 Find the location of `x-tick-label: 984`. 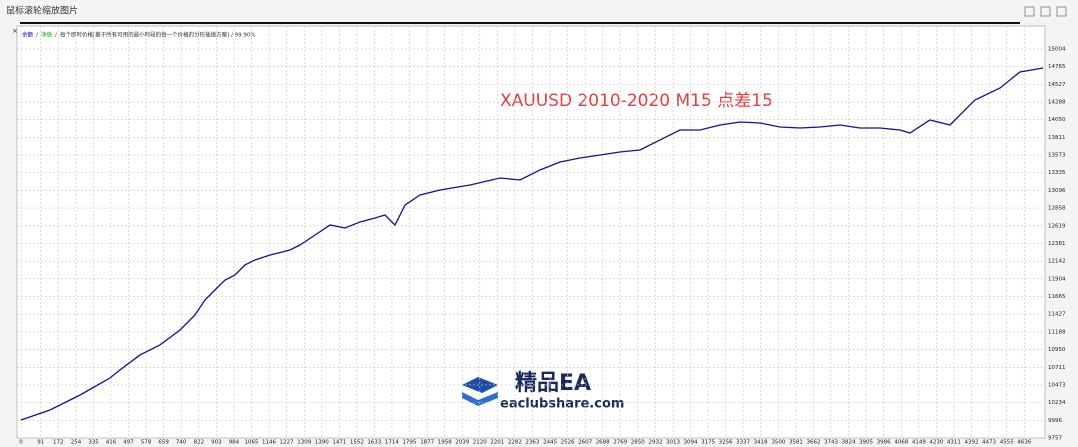

x-tick-label: 984 is located at coordinates (234, 443).